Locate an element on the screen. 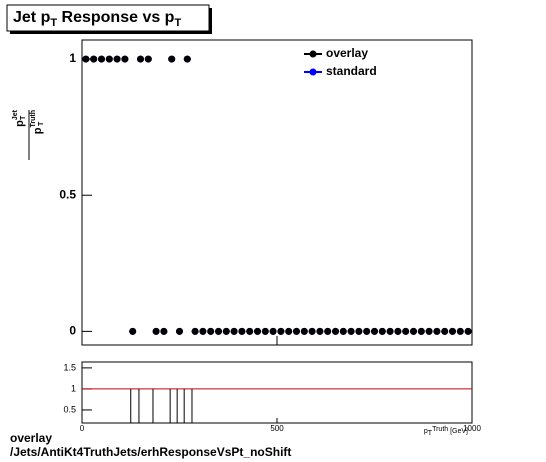 The image size is (546, 462). title-box is located at coordinates (108, 18).